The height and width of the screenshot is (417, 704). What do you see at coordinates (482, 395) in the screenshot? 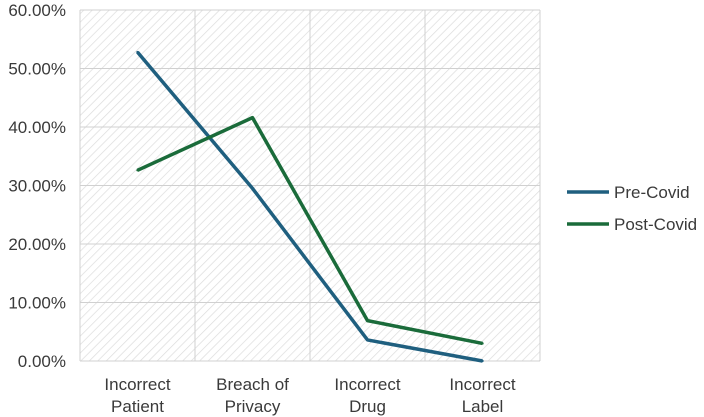
I see `x-tick-label: Incorrect Label` at bounding box center [482, 395].